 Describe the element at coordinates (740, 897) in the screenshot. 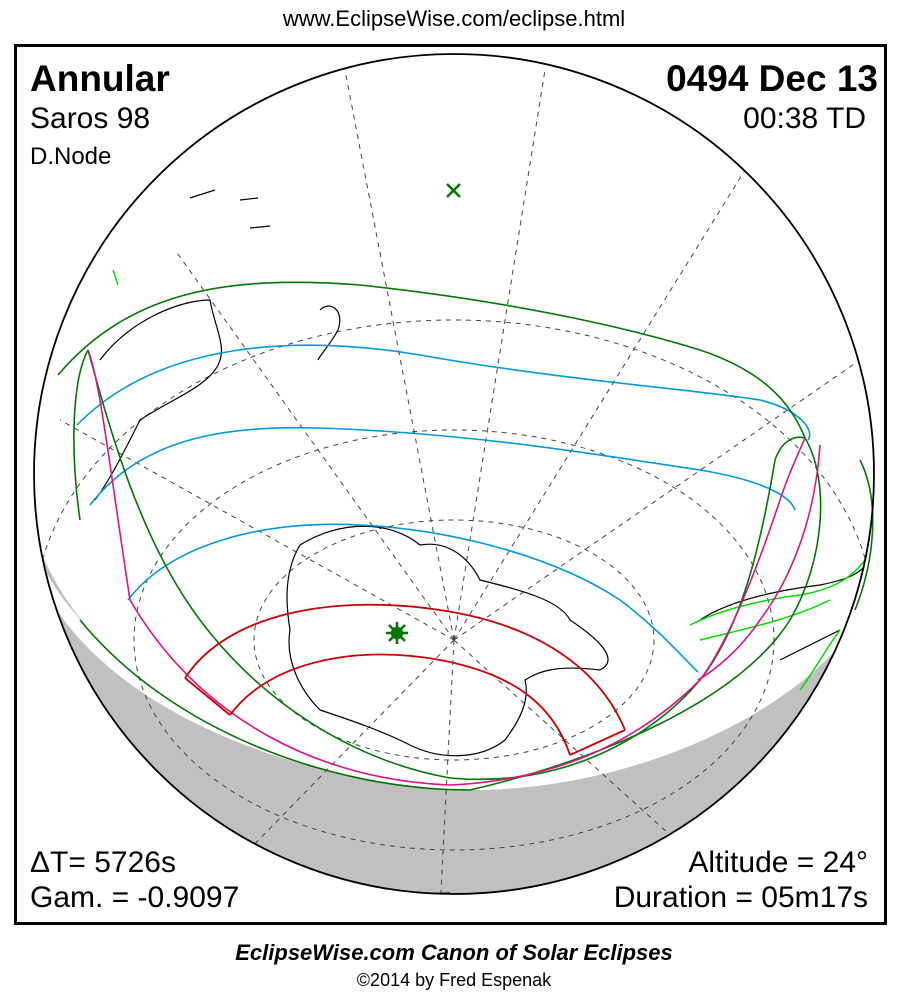

I see `duration-value: Duration = 05m17s` at that location.